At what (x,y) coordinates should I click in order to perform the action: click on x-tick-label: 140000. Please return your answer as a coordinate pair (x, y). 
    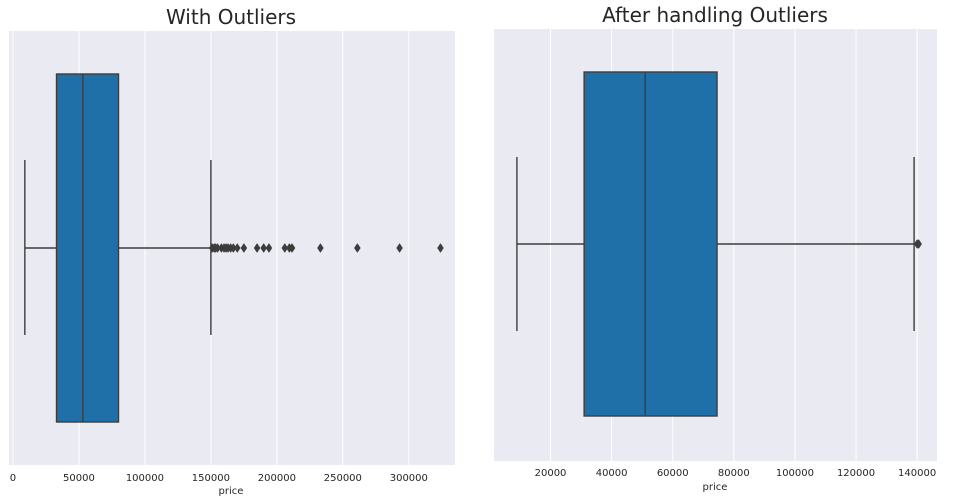
    Looking at the image, I should click on (917, 473).